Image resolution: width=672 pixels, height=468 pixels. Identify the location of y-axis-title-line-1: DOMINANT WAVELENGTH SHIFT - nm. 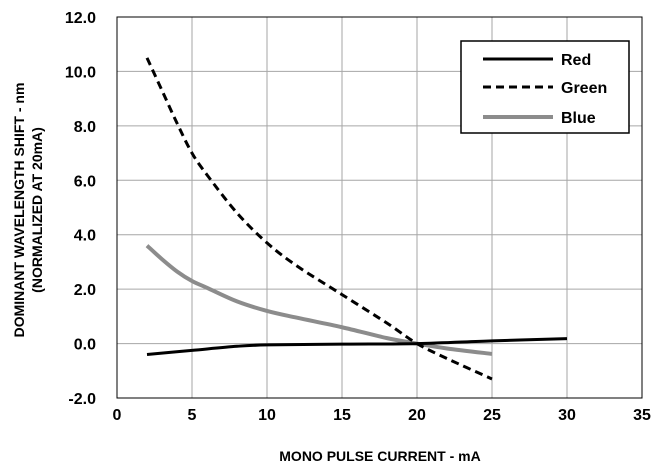
(19, 210).